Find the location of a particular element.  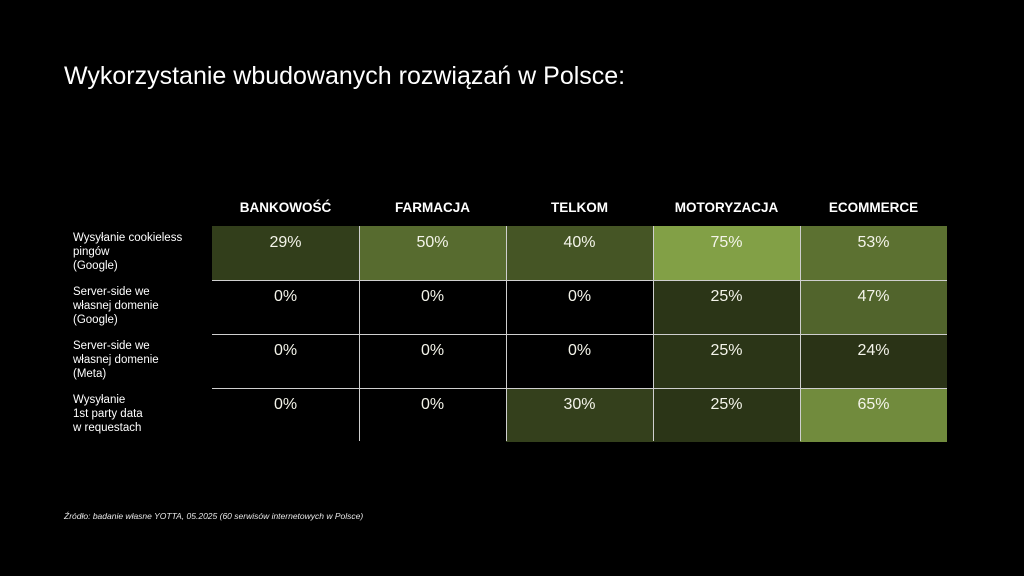

column-header: TELKOM is located at coordinates (579, 207).